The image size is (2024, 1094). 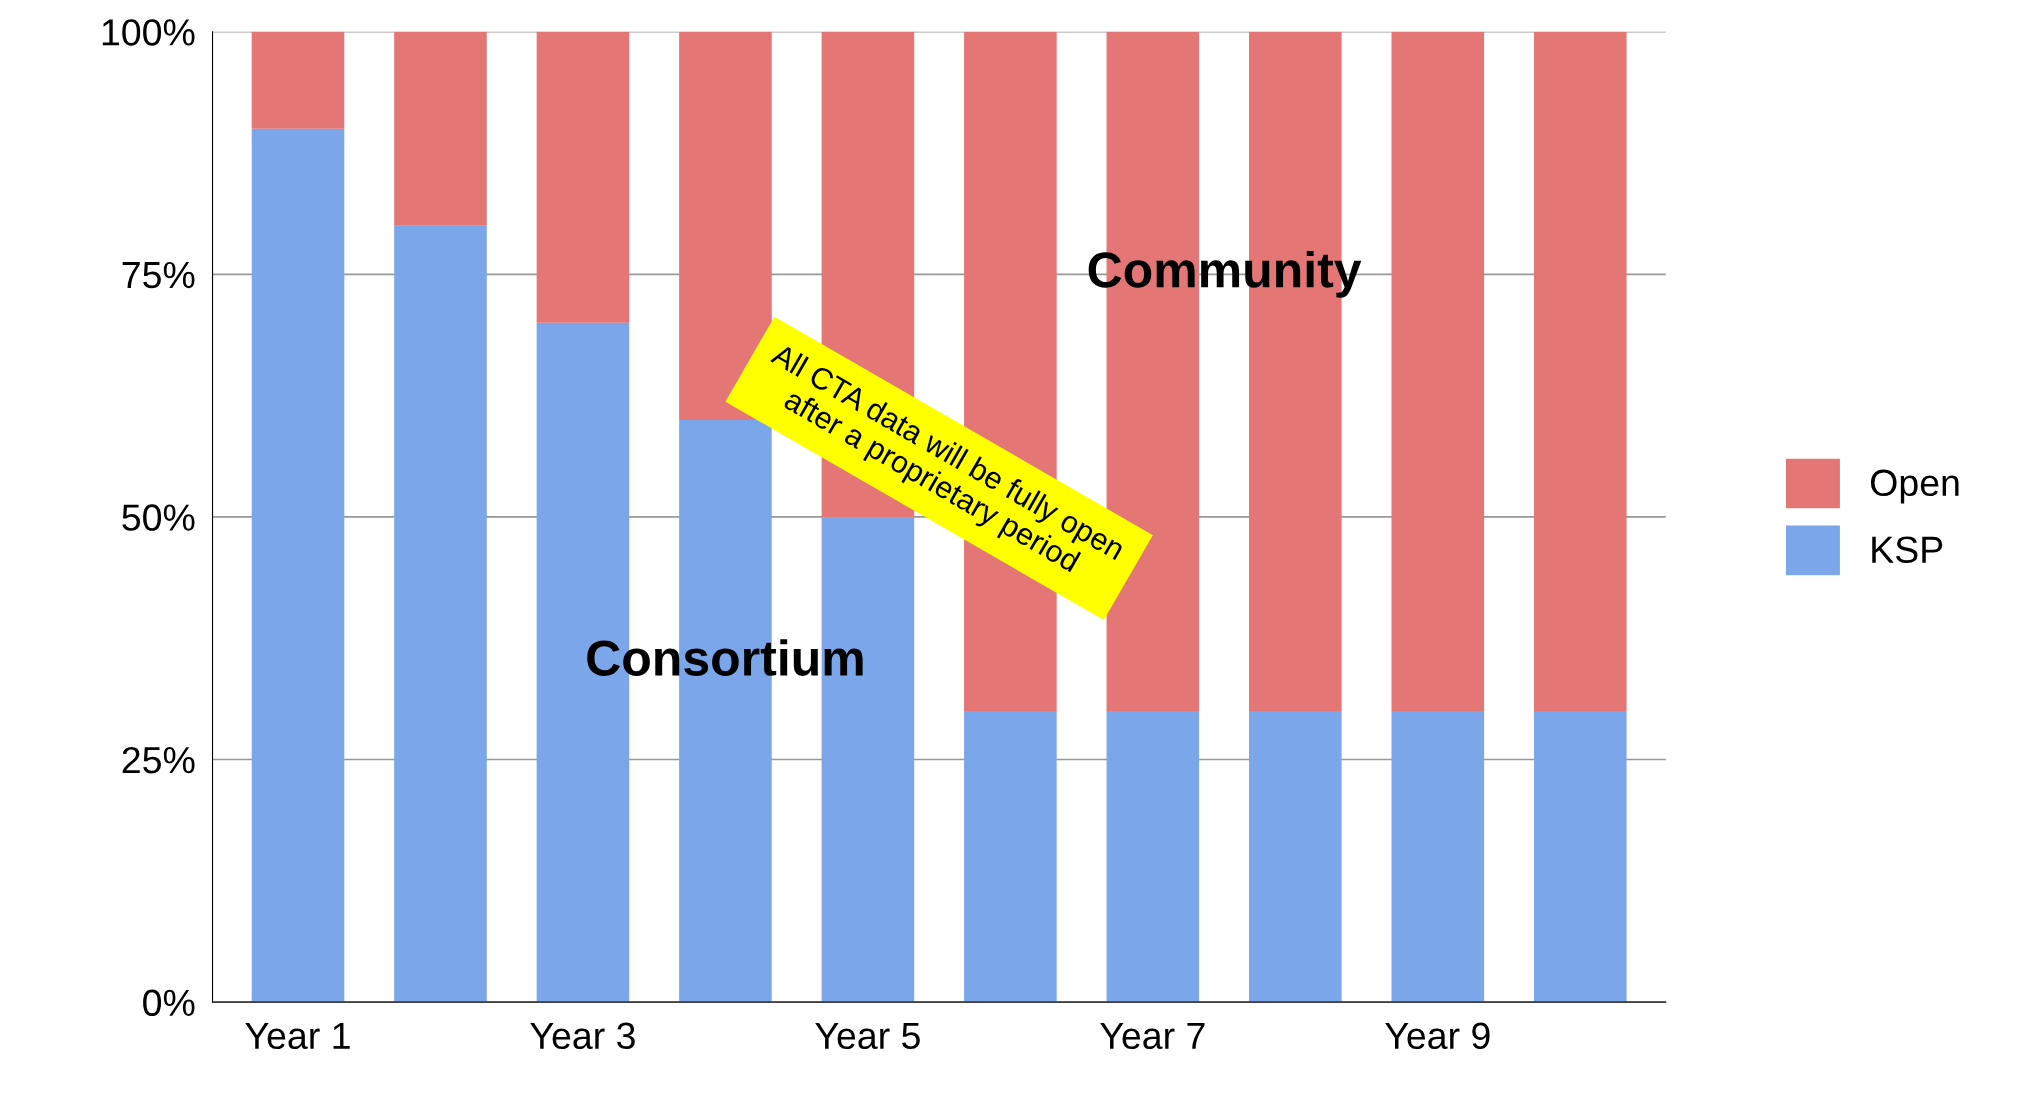 What do you see at coordinates (1225, 274) in the screenshot?
I see `annotation: Community` at bounding box center [1225, 274].